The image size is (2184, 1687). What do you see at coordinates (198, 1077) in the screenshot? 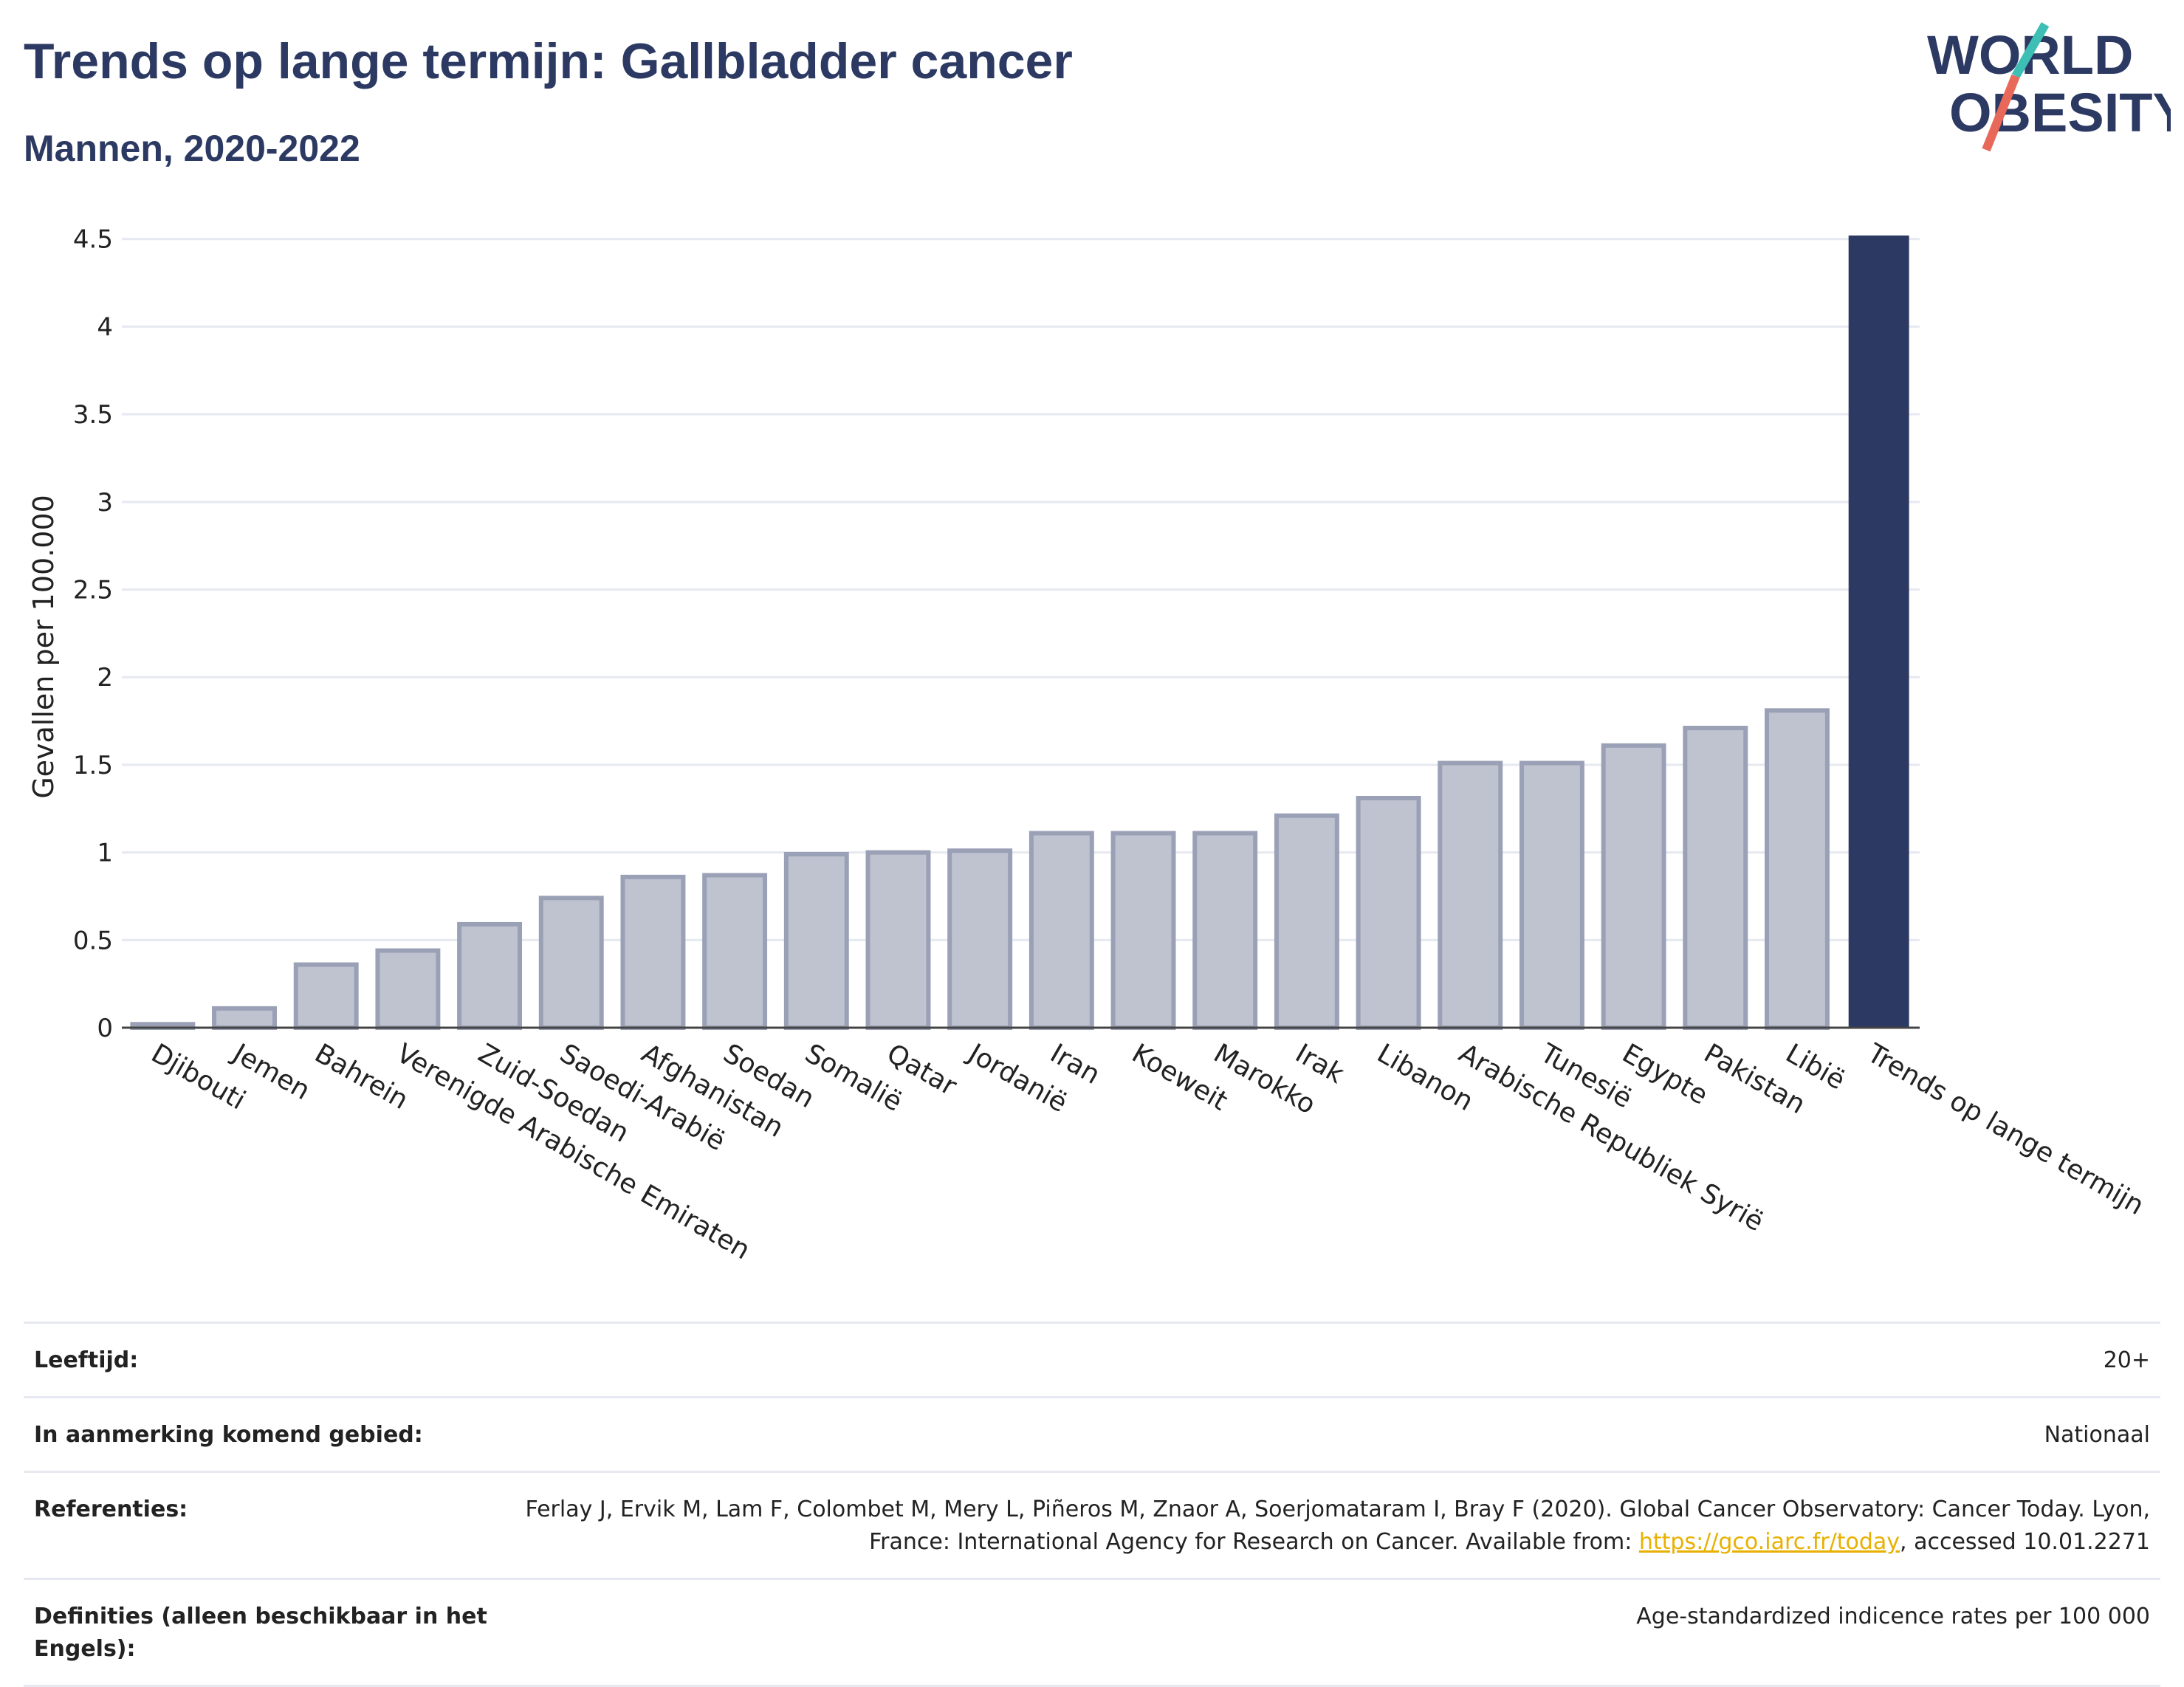
I see `x-tick-label: Djibouti` at bounding box center [198, 1077].